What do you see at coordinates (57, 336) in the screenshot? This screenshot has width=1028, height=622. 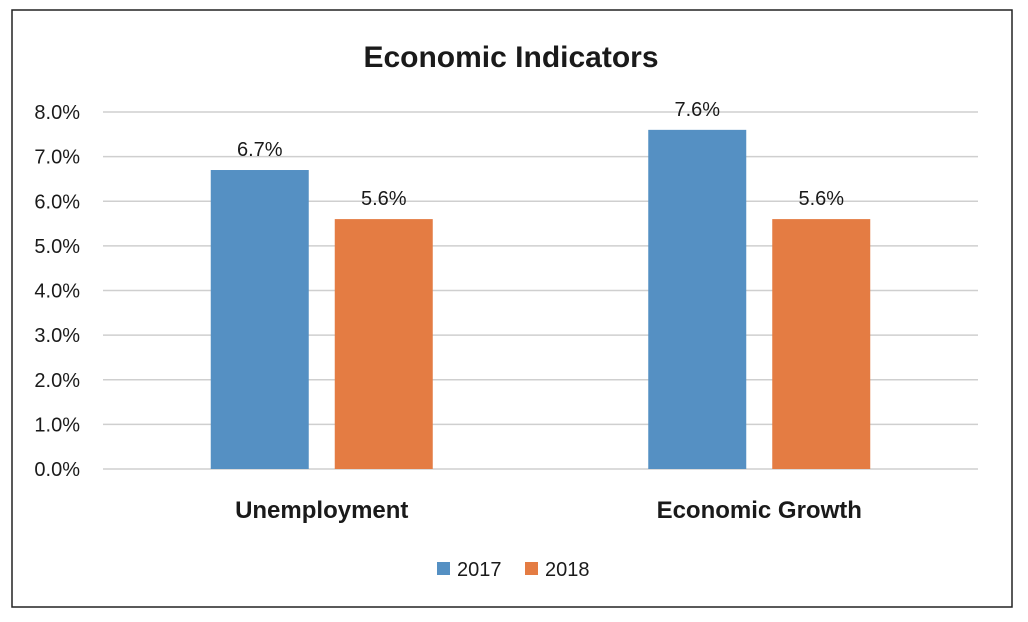 I see `y-tick-label: 3.0%` at bounding box center [57, 336].